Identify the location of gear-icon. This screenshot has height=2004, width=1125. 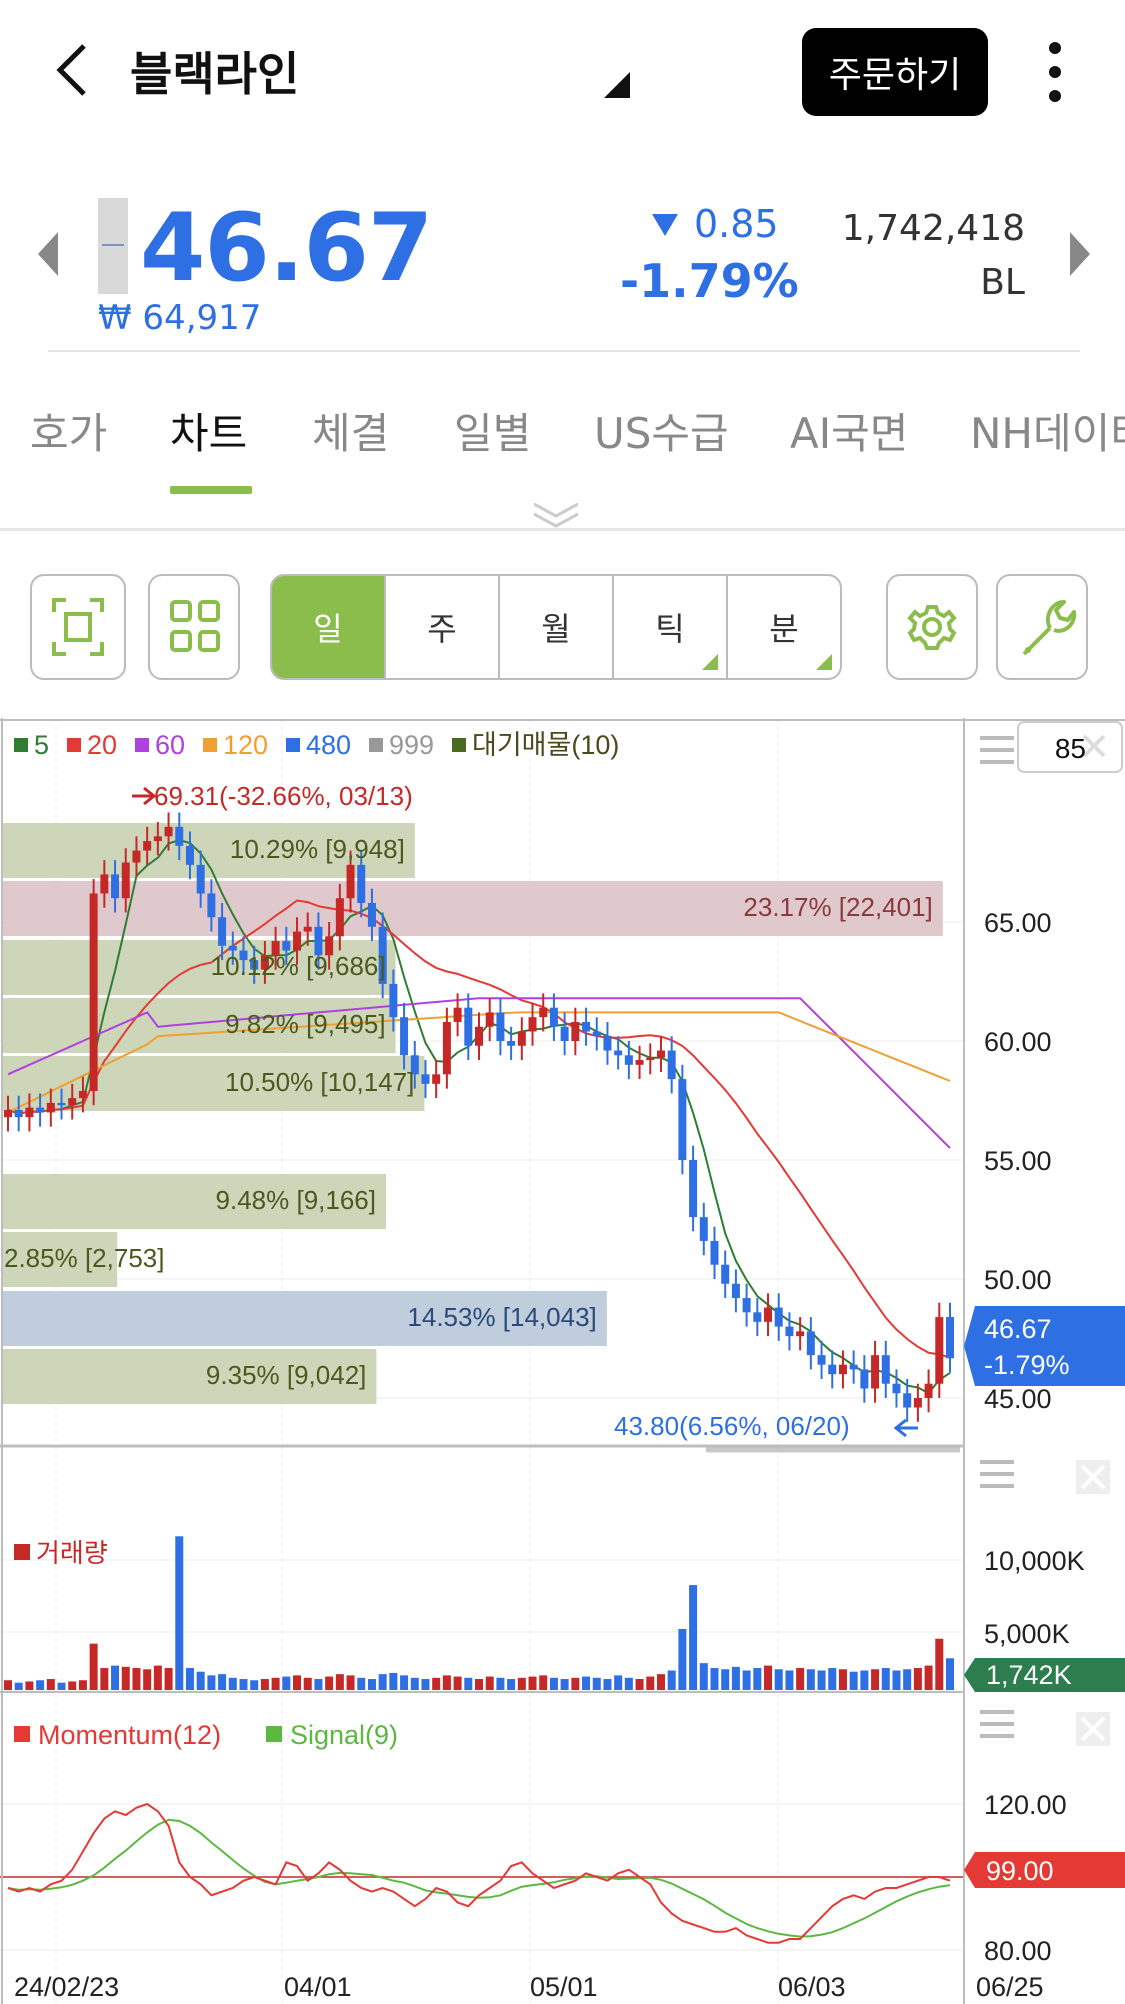
(932, 627).